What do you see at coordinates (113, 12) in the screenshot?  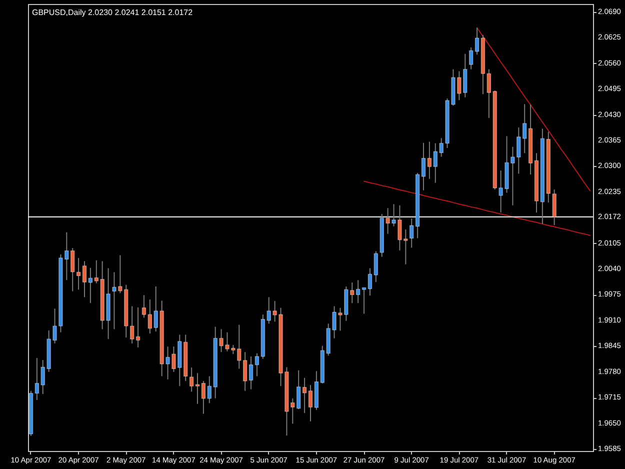 I see `chart-title: GBPUSD,Daily 2.0230 2.0241 2.0151 2.0172` at bounding box center [113, 12].